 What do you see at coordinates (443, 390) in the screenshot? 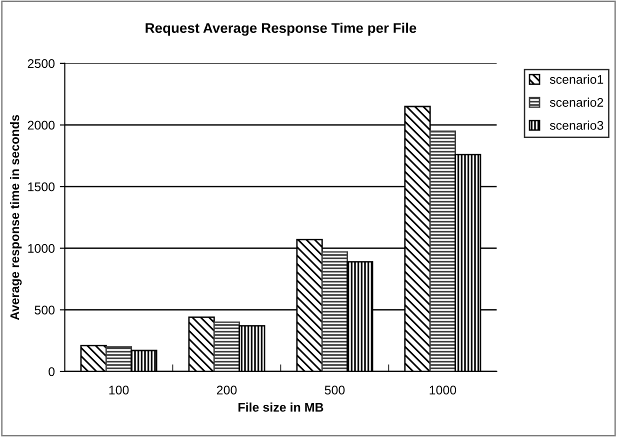
I see `x-tick-label: 1000` at bounding box center [443, 390].